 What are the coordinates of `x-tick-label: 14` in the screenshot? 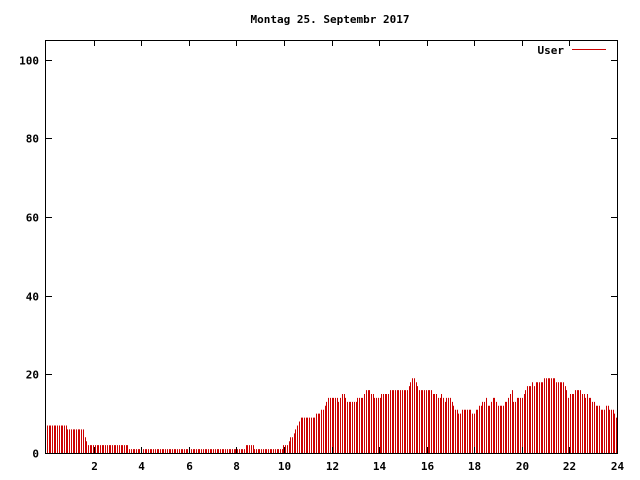 It's located at (380, 466).